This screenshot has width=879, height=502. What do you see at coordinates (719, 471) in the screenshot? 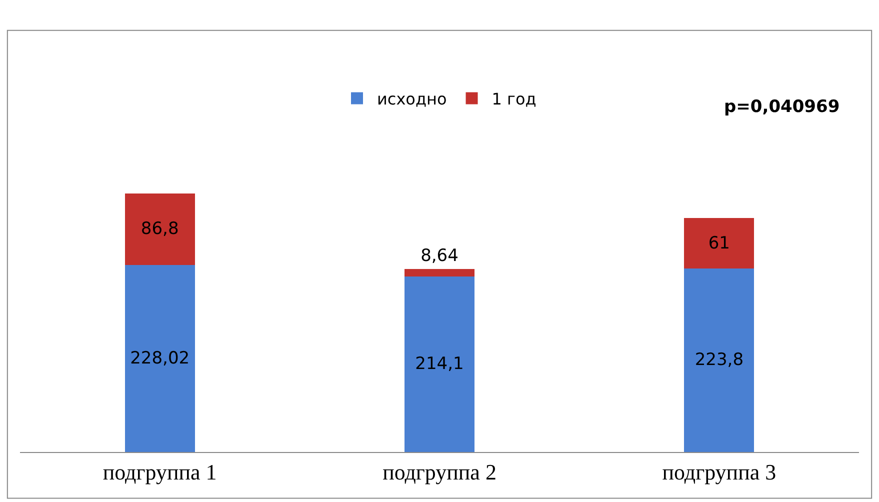
I see `x-tick-label: подгруппа 3` at bounding box center [719, 471].